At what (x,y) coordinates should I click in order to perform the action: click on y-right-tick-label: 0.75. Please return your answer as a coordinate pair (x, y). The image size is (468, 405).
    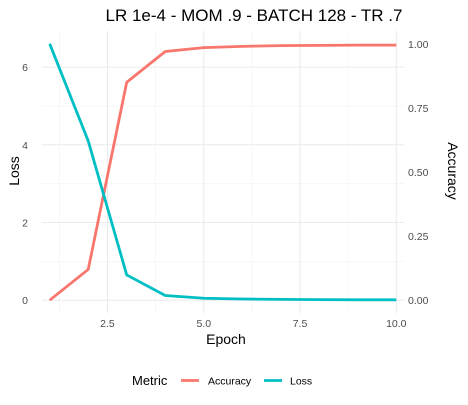
    Looking at the image, I should click on (418, 109).